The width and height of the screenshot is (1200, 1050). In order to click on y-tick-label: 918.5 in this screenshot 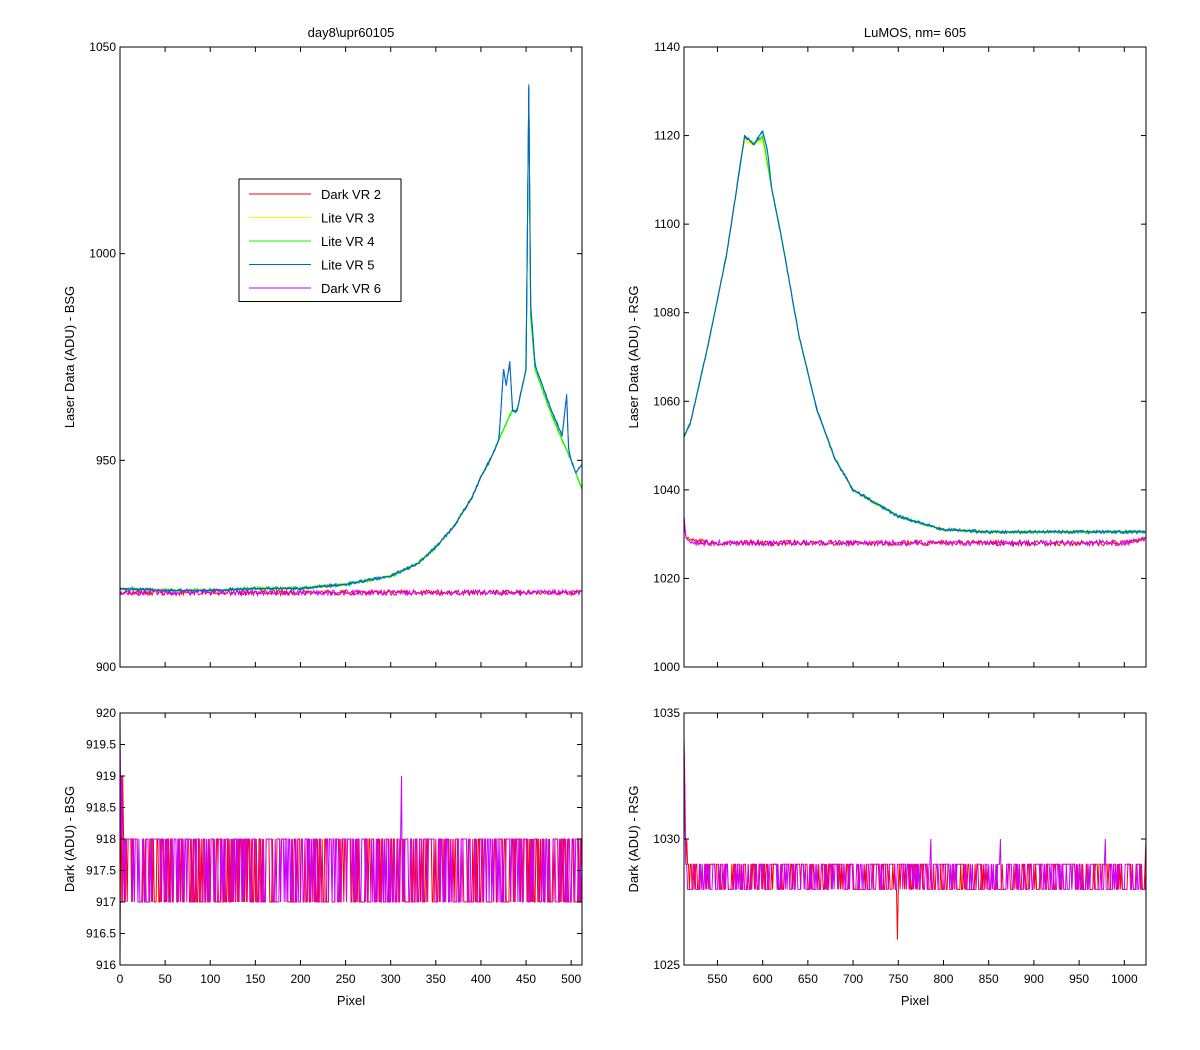, I will do `click(101, 808)`.